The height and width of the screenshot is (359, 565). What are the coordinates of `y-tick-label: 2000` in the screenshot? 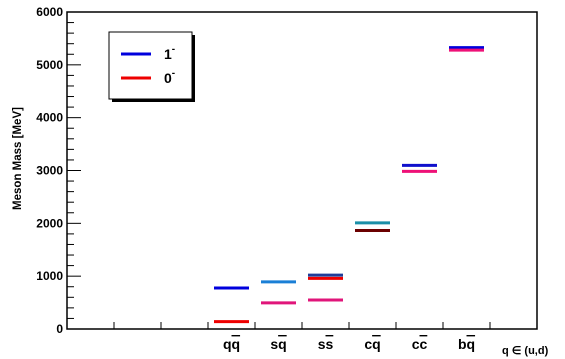 It's located at (49, 223).